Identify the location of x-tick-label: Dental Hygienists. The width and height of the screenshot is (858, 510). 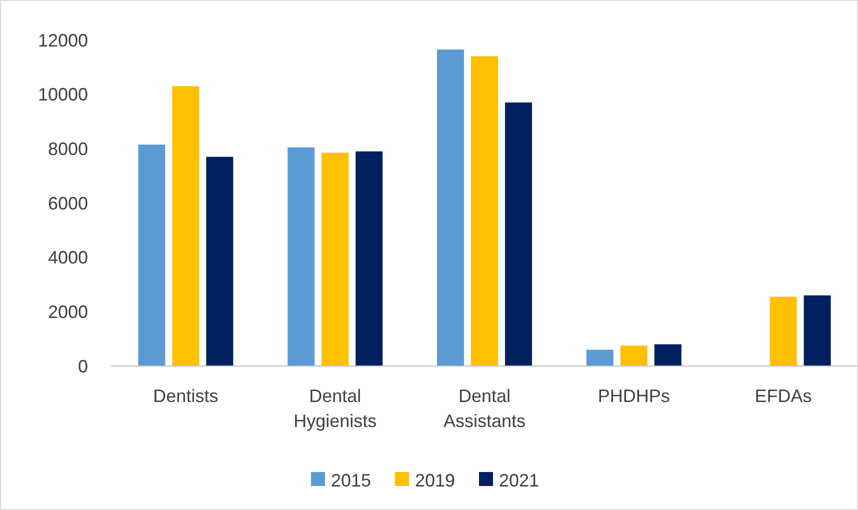
(335, 408).